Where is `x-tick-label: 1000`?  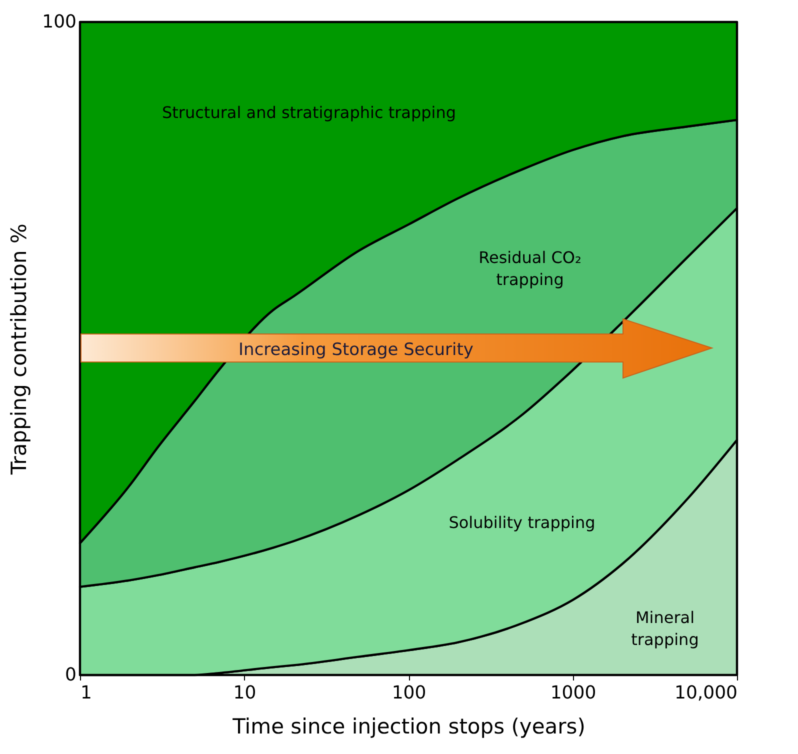 x-tick-label: 1000 is located at coordinates (573, 693).